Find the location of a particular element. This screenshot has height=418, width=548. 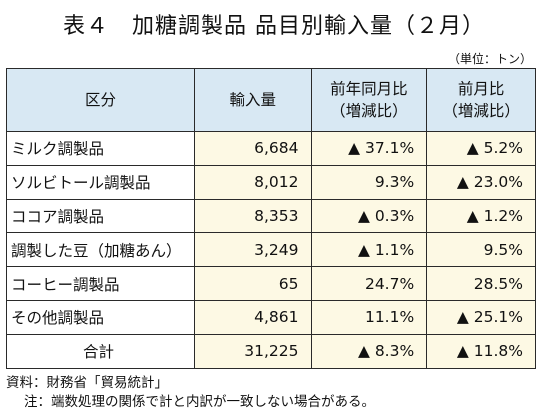

table-row: ソルビトール調製品 8,012 9.3% ▲ 23.0% is located at coordinates (271, 182).